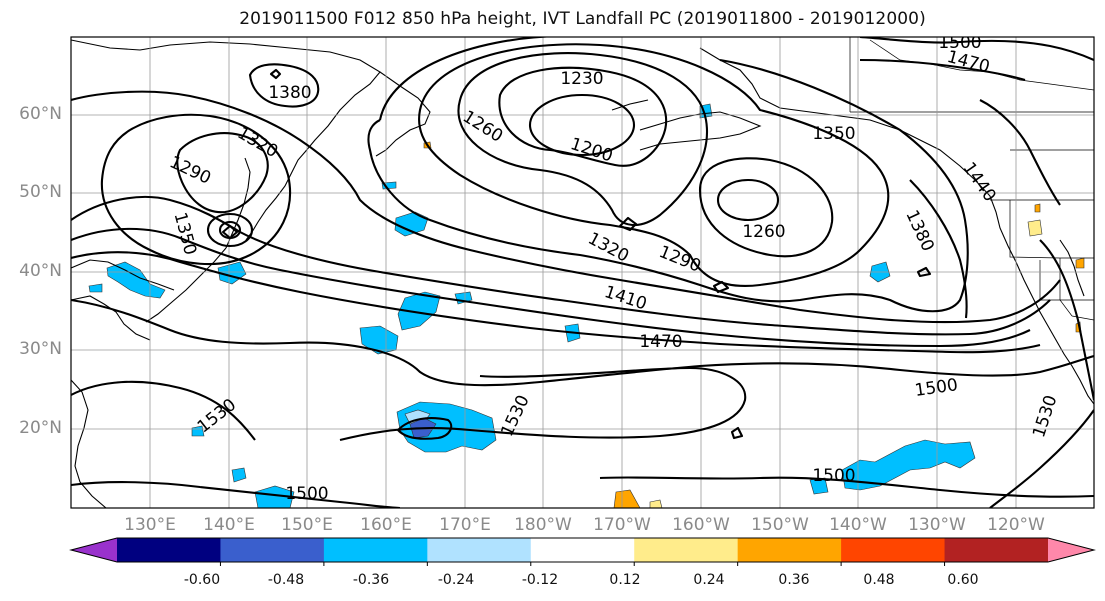 The image size is (1105, 601). Describe the element at coordinates (202, 580) in the screenshot. I see `colorbar-label: -0.60` at that location.